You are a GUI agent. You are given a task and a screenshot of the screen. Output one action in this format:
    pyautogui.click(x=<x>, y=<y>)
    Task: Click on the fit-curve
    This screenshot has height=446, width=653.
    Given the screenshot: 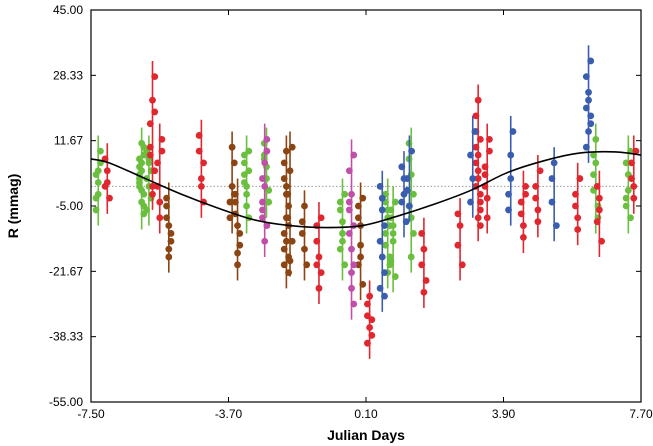 What is the action you would take?
    pyautogui.click(x=366, y=189)
    